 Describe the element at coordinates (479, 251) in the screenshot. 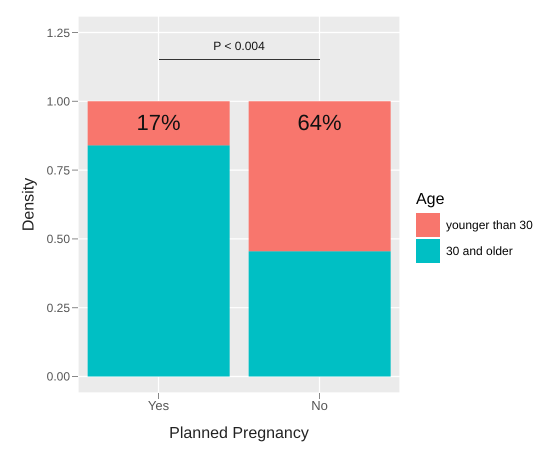

I see `legend-label: 30 and older` at that location.